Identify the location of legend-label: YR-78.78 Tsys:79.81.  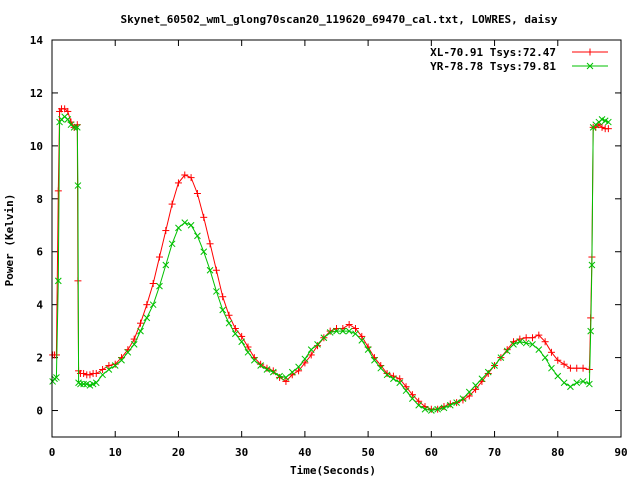
(493, 66).